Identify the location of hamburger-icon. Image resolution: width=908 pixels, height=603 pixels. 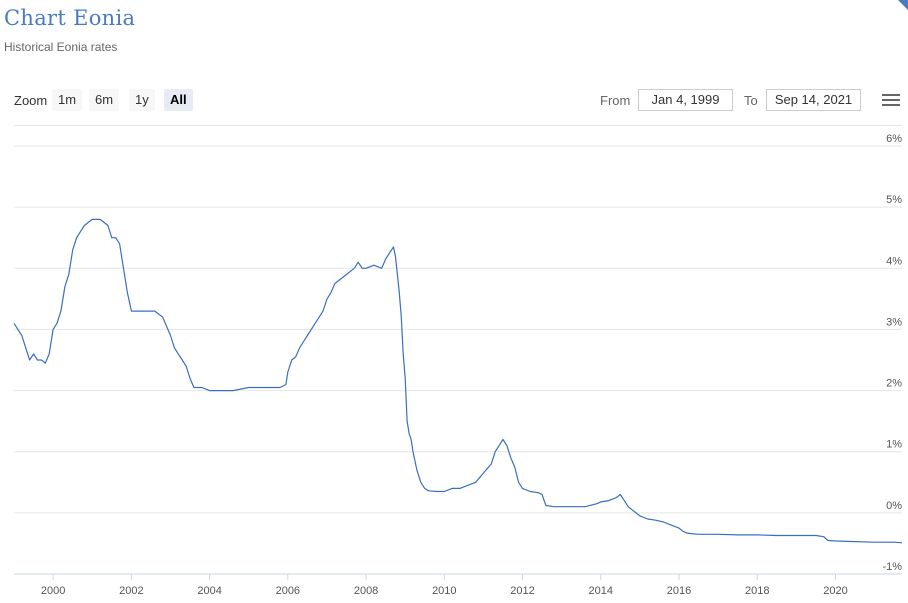
(891, 101).